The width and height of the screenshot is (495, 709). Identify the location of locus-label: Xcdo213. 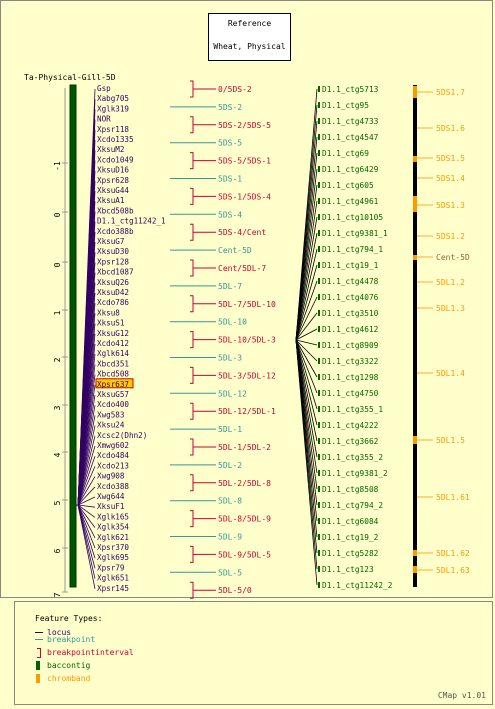
(113, 465).